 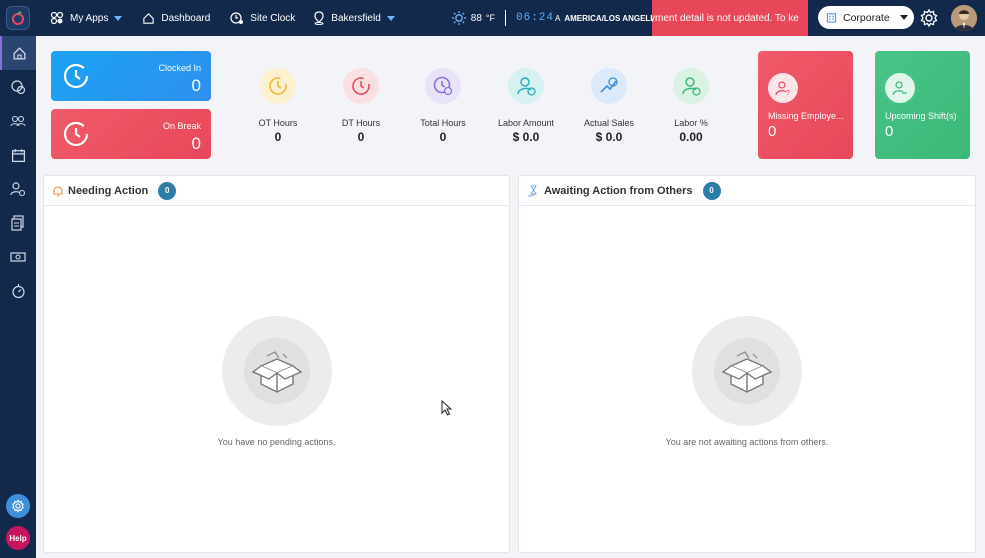 What do you see at coordinates (612, 18) in the screenshot?
I see `timezone-label: AMERICA/LOS ANGELES` at bounding box center [612, 18].